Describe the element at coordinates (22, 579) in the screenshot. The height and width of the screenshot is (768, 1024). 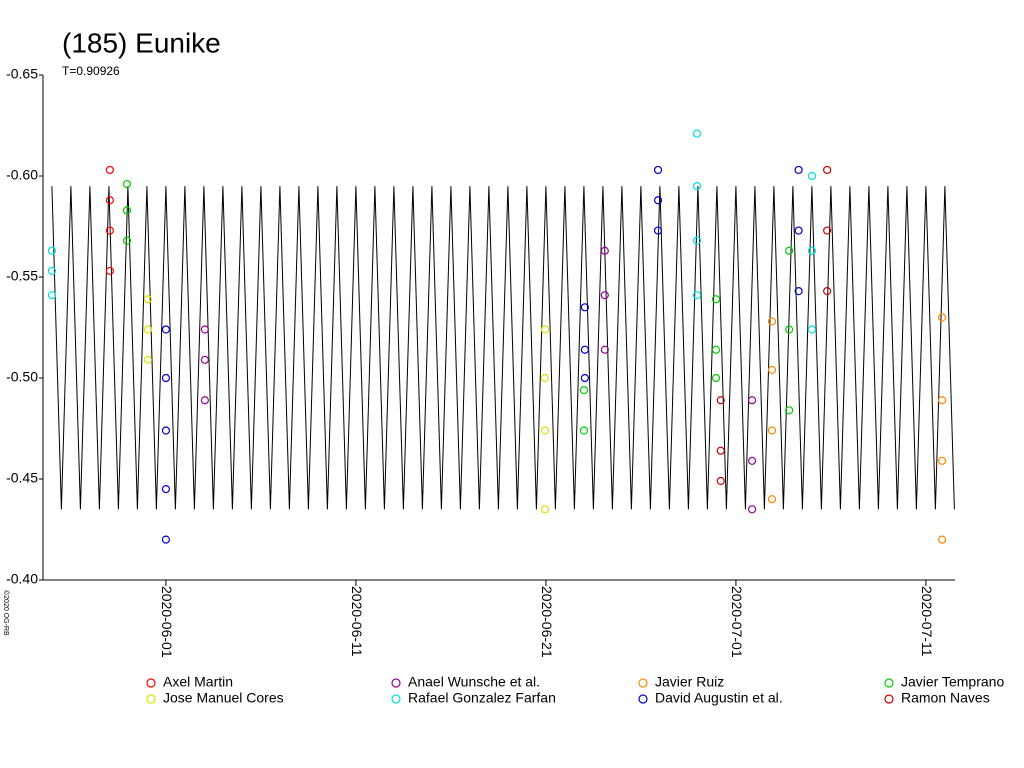
I see `y-tick-label: -0.40` at that location.